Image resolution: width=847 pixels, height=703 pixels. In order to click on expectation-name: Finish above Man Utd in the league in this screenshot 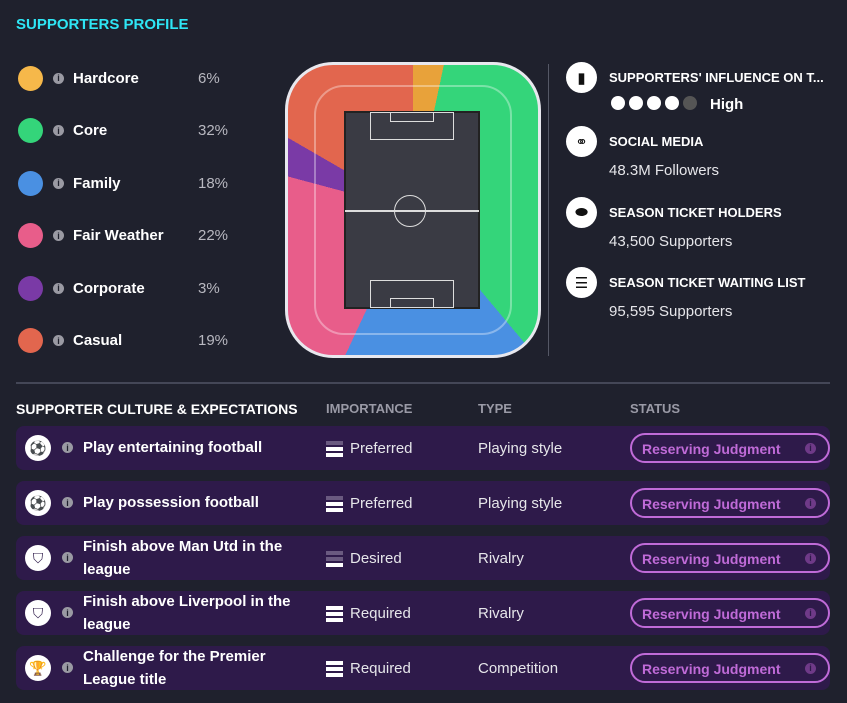, I will do `click(183, 558)`.